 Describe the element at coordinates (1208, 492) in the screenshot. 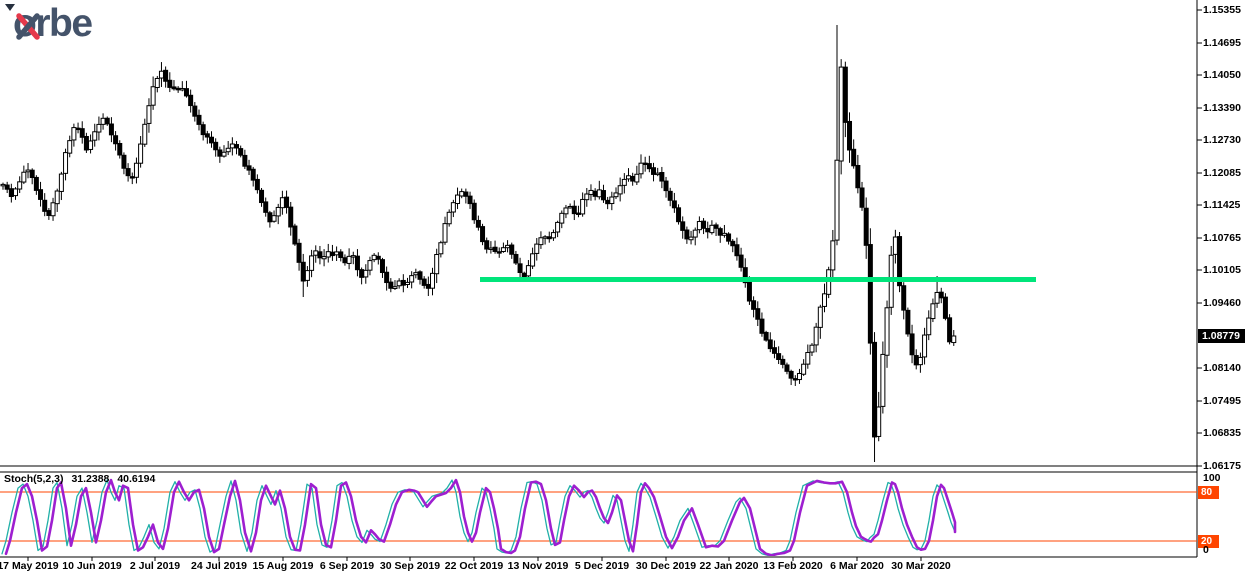

I see `stoch-level-80-badge: 80` at that location.